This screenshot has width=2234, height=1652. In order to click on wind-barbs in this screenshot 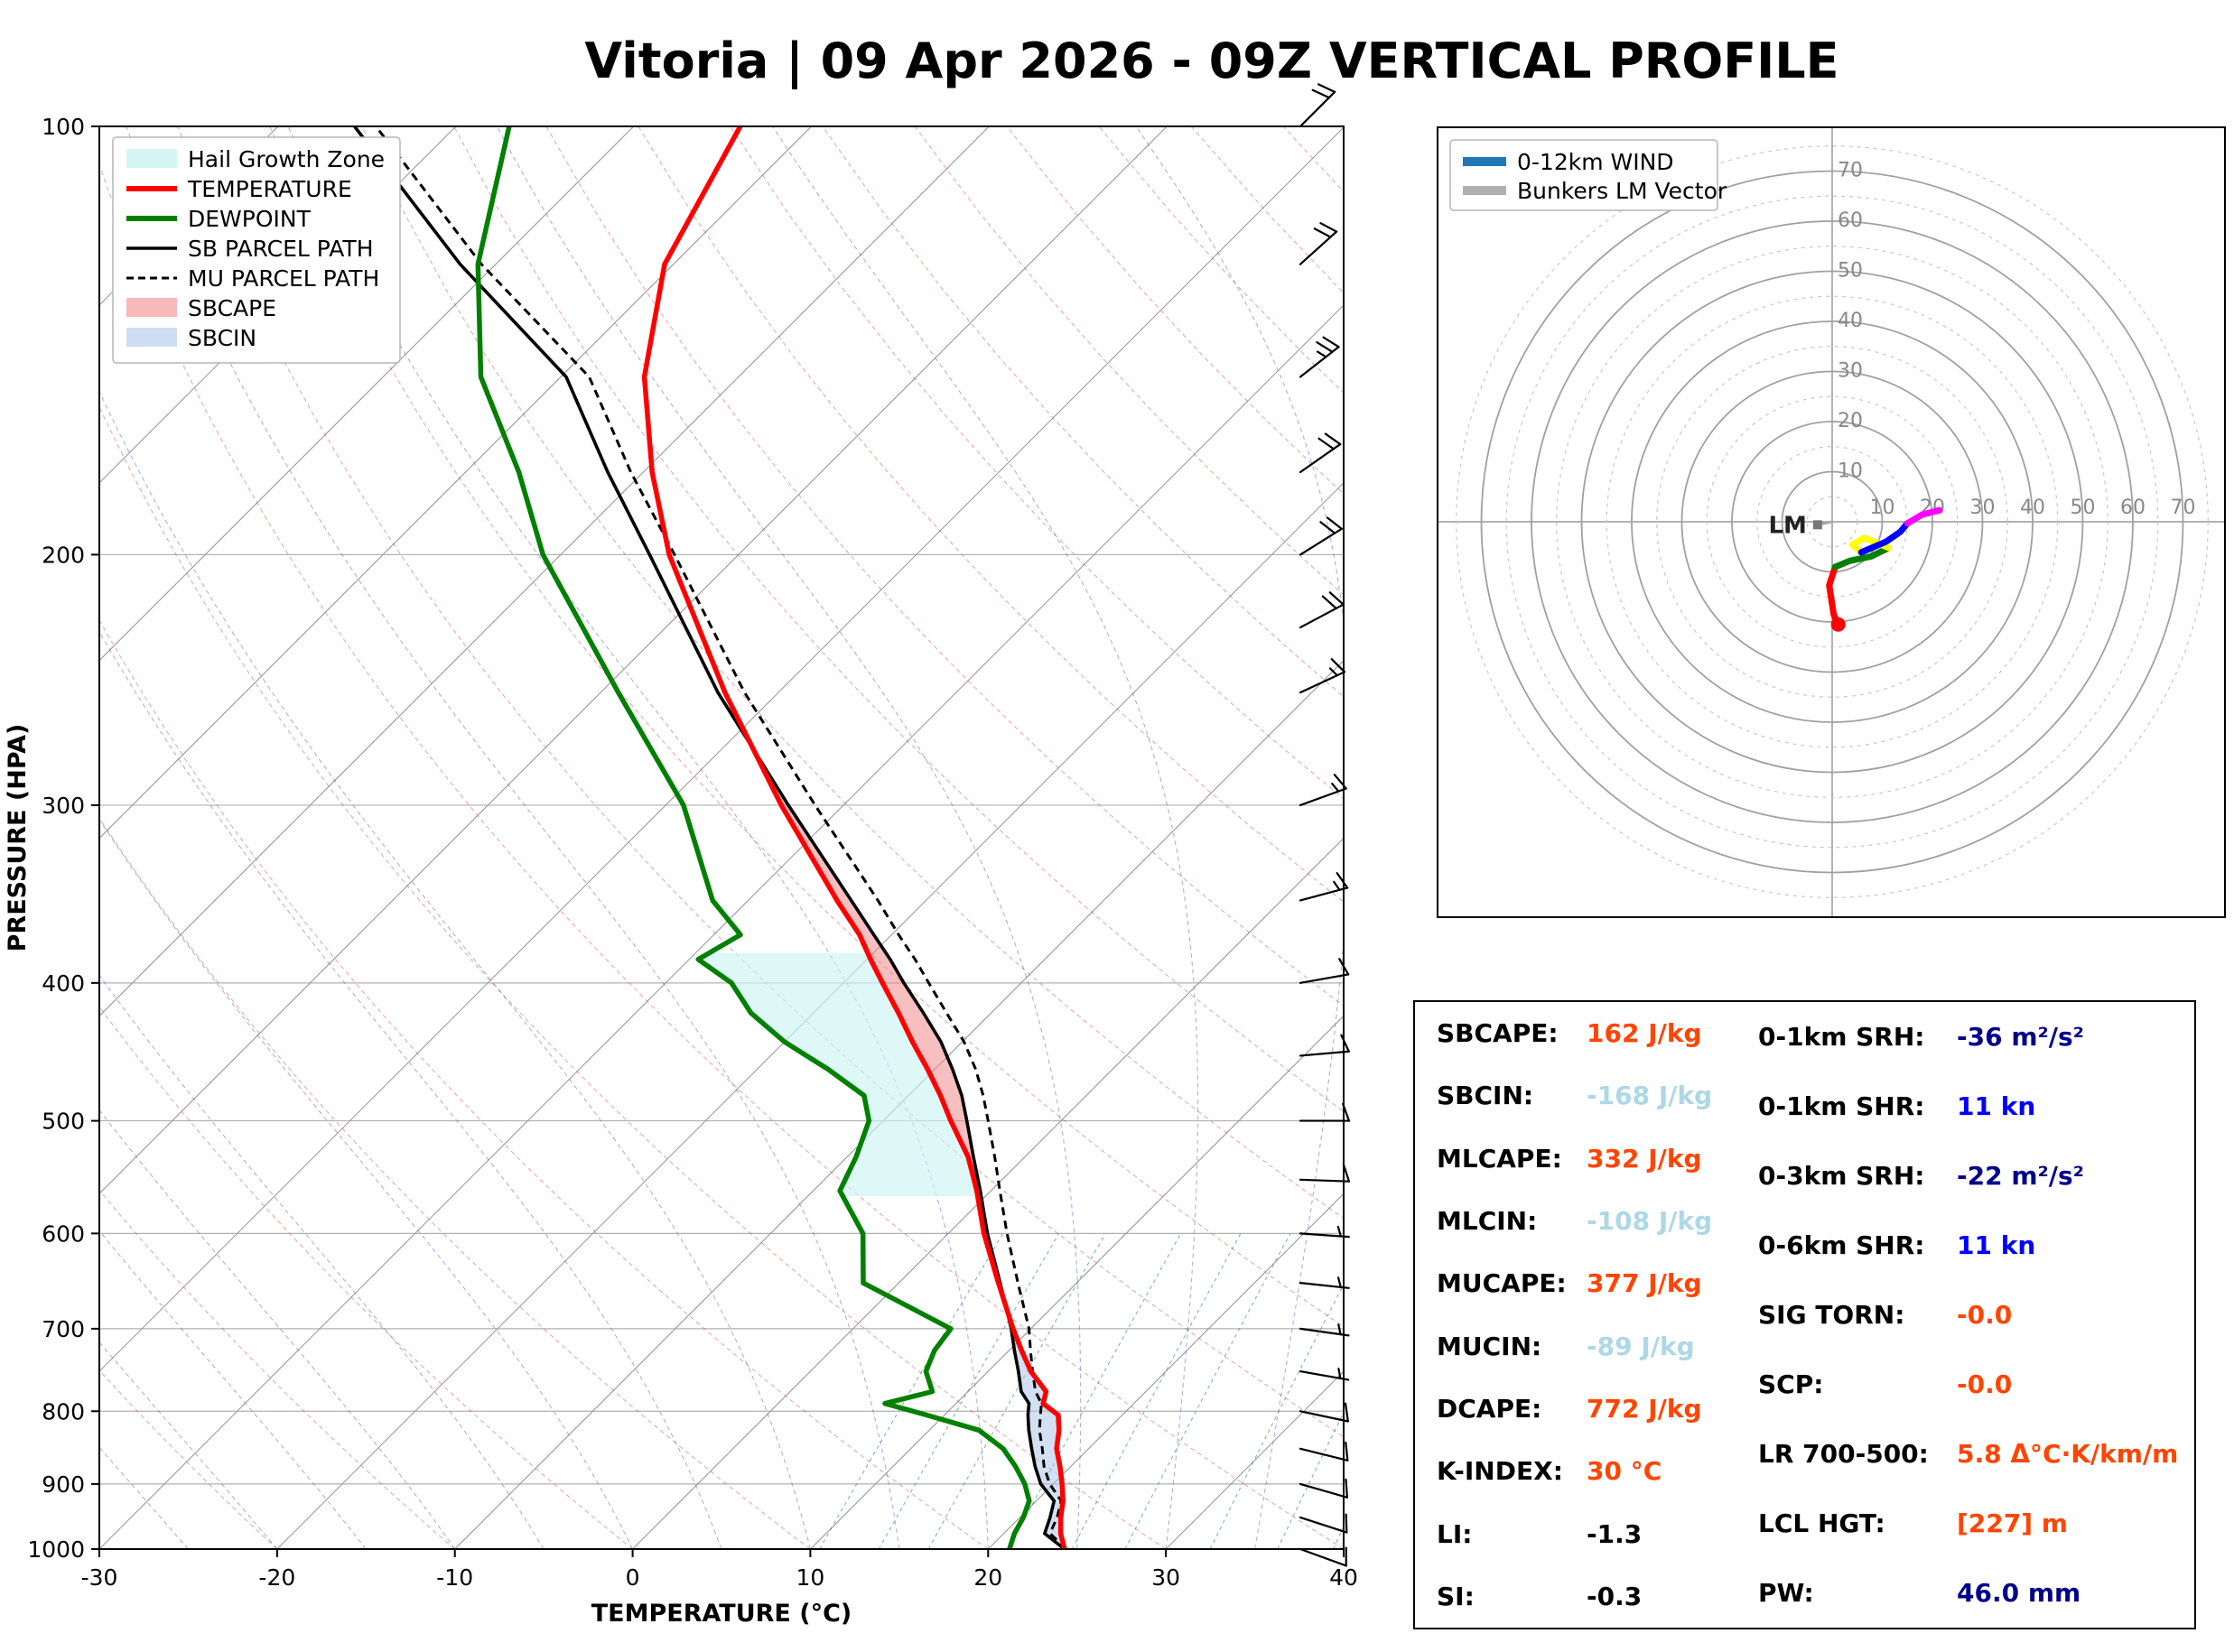, I will do `click(1325, 825)`.